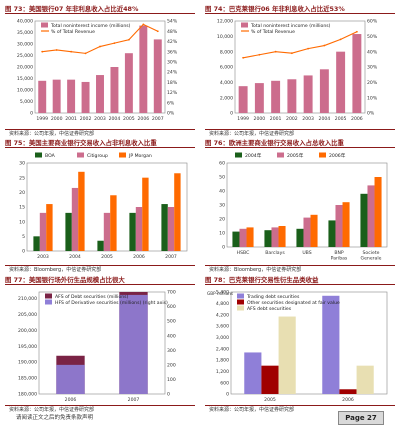 The height and width of the screenshot is (429, 400). I want to click on x-tick-label: HSBC, so click(243, 253).